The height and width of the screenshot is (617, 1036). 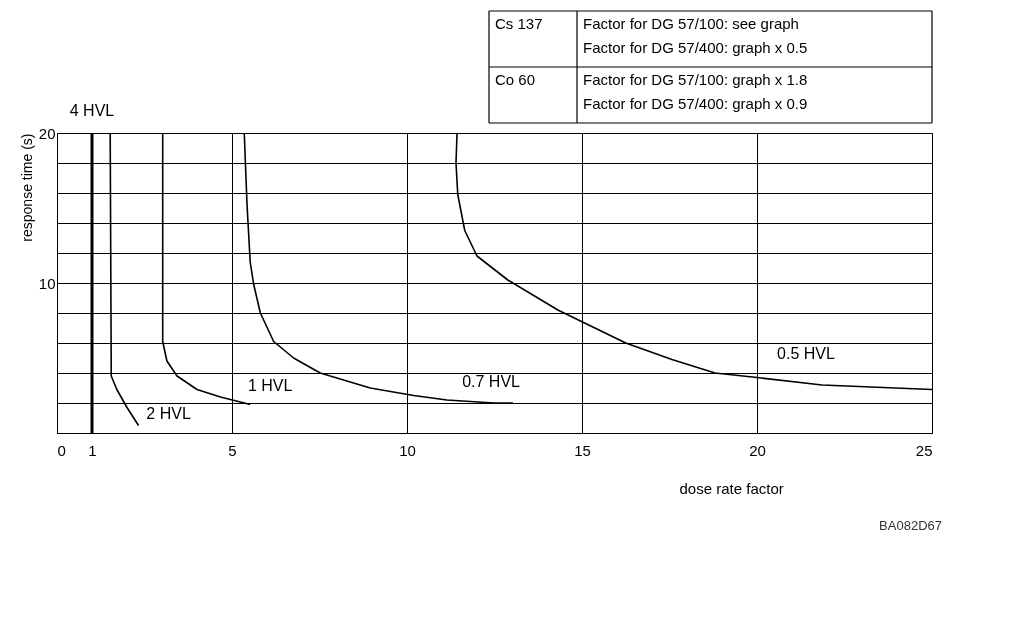 What do you see at coordinates (757, 450) in the screenshot?
I see `x-tick-label: 20` at bounding box center [757, 450].